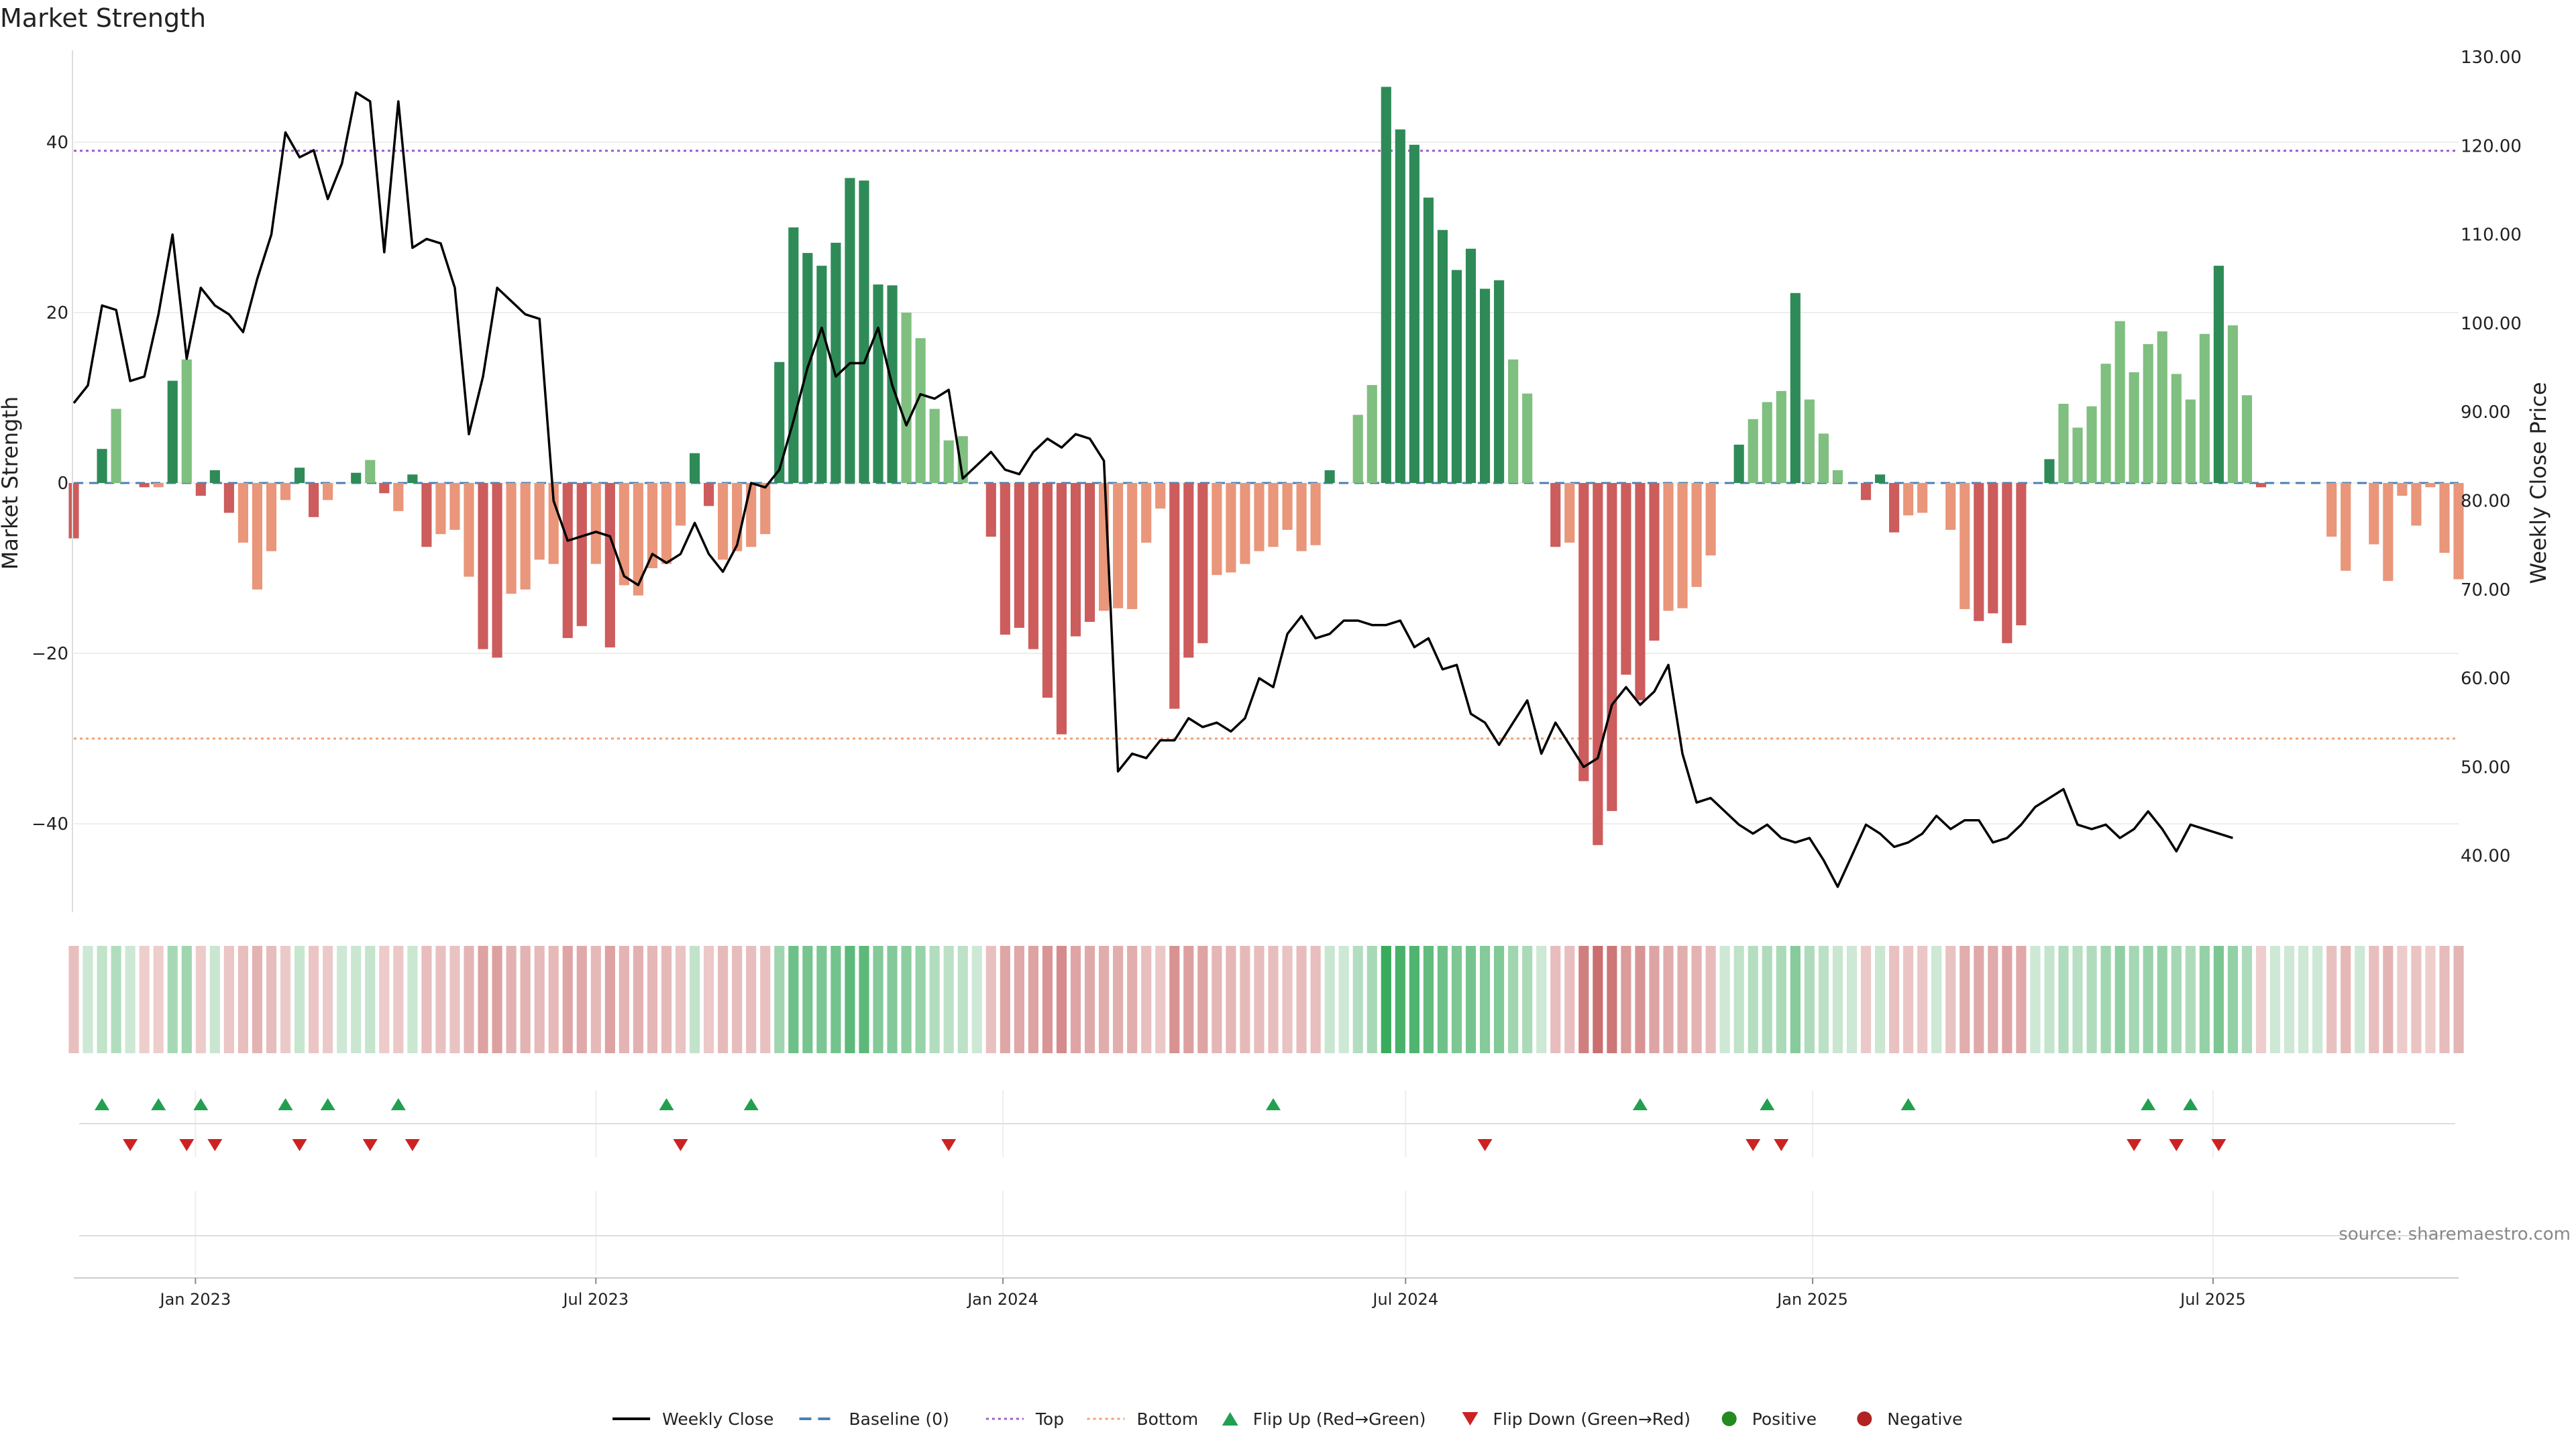  Describe the element at coordinates (2485, 501) in the screenshot. I see `y-right-tick-label: 80.00` at that location.